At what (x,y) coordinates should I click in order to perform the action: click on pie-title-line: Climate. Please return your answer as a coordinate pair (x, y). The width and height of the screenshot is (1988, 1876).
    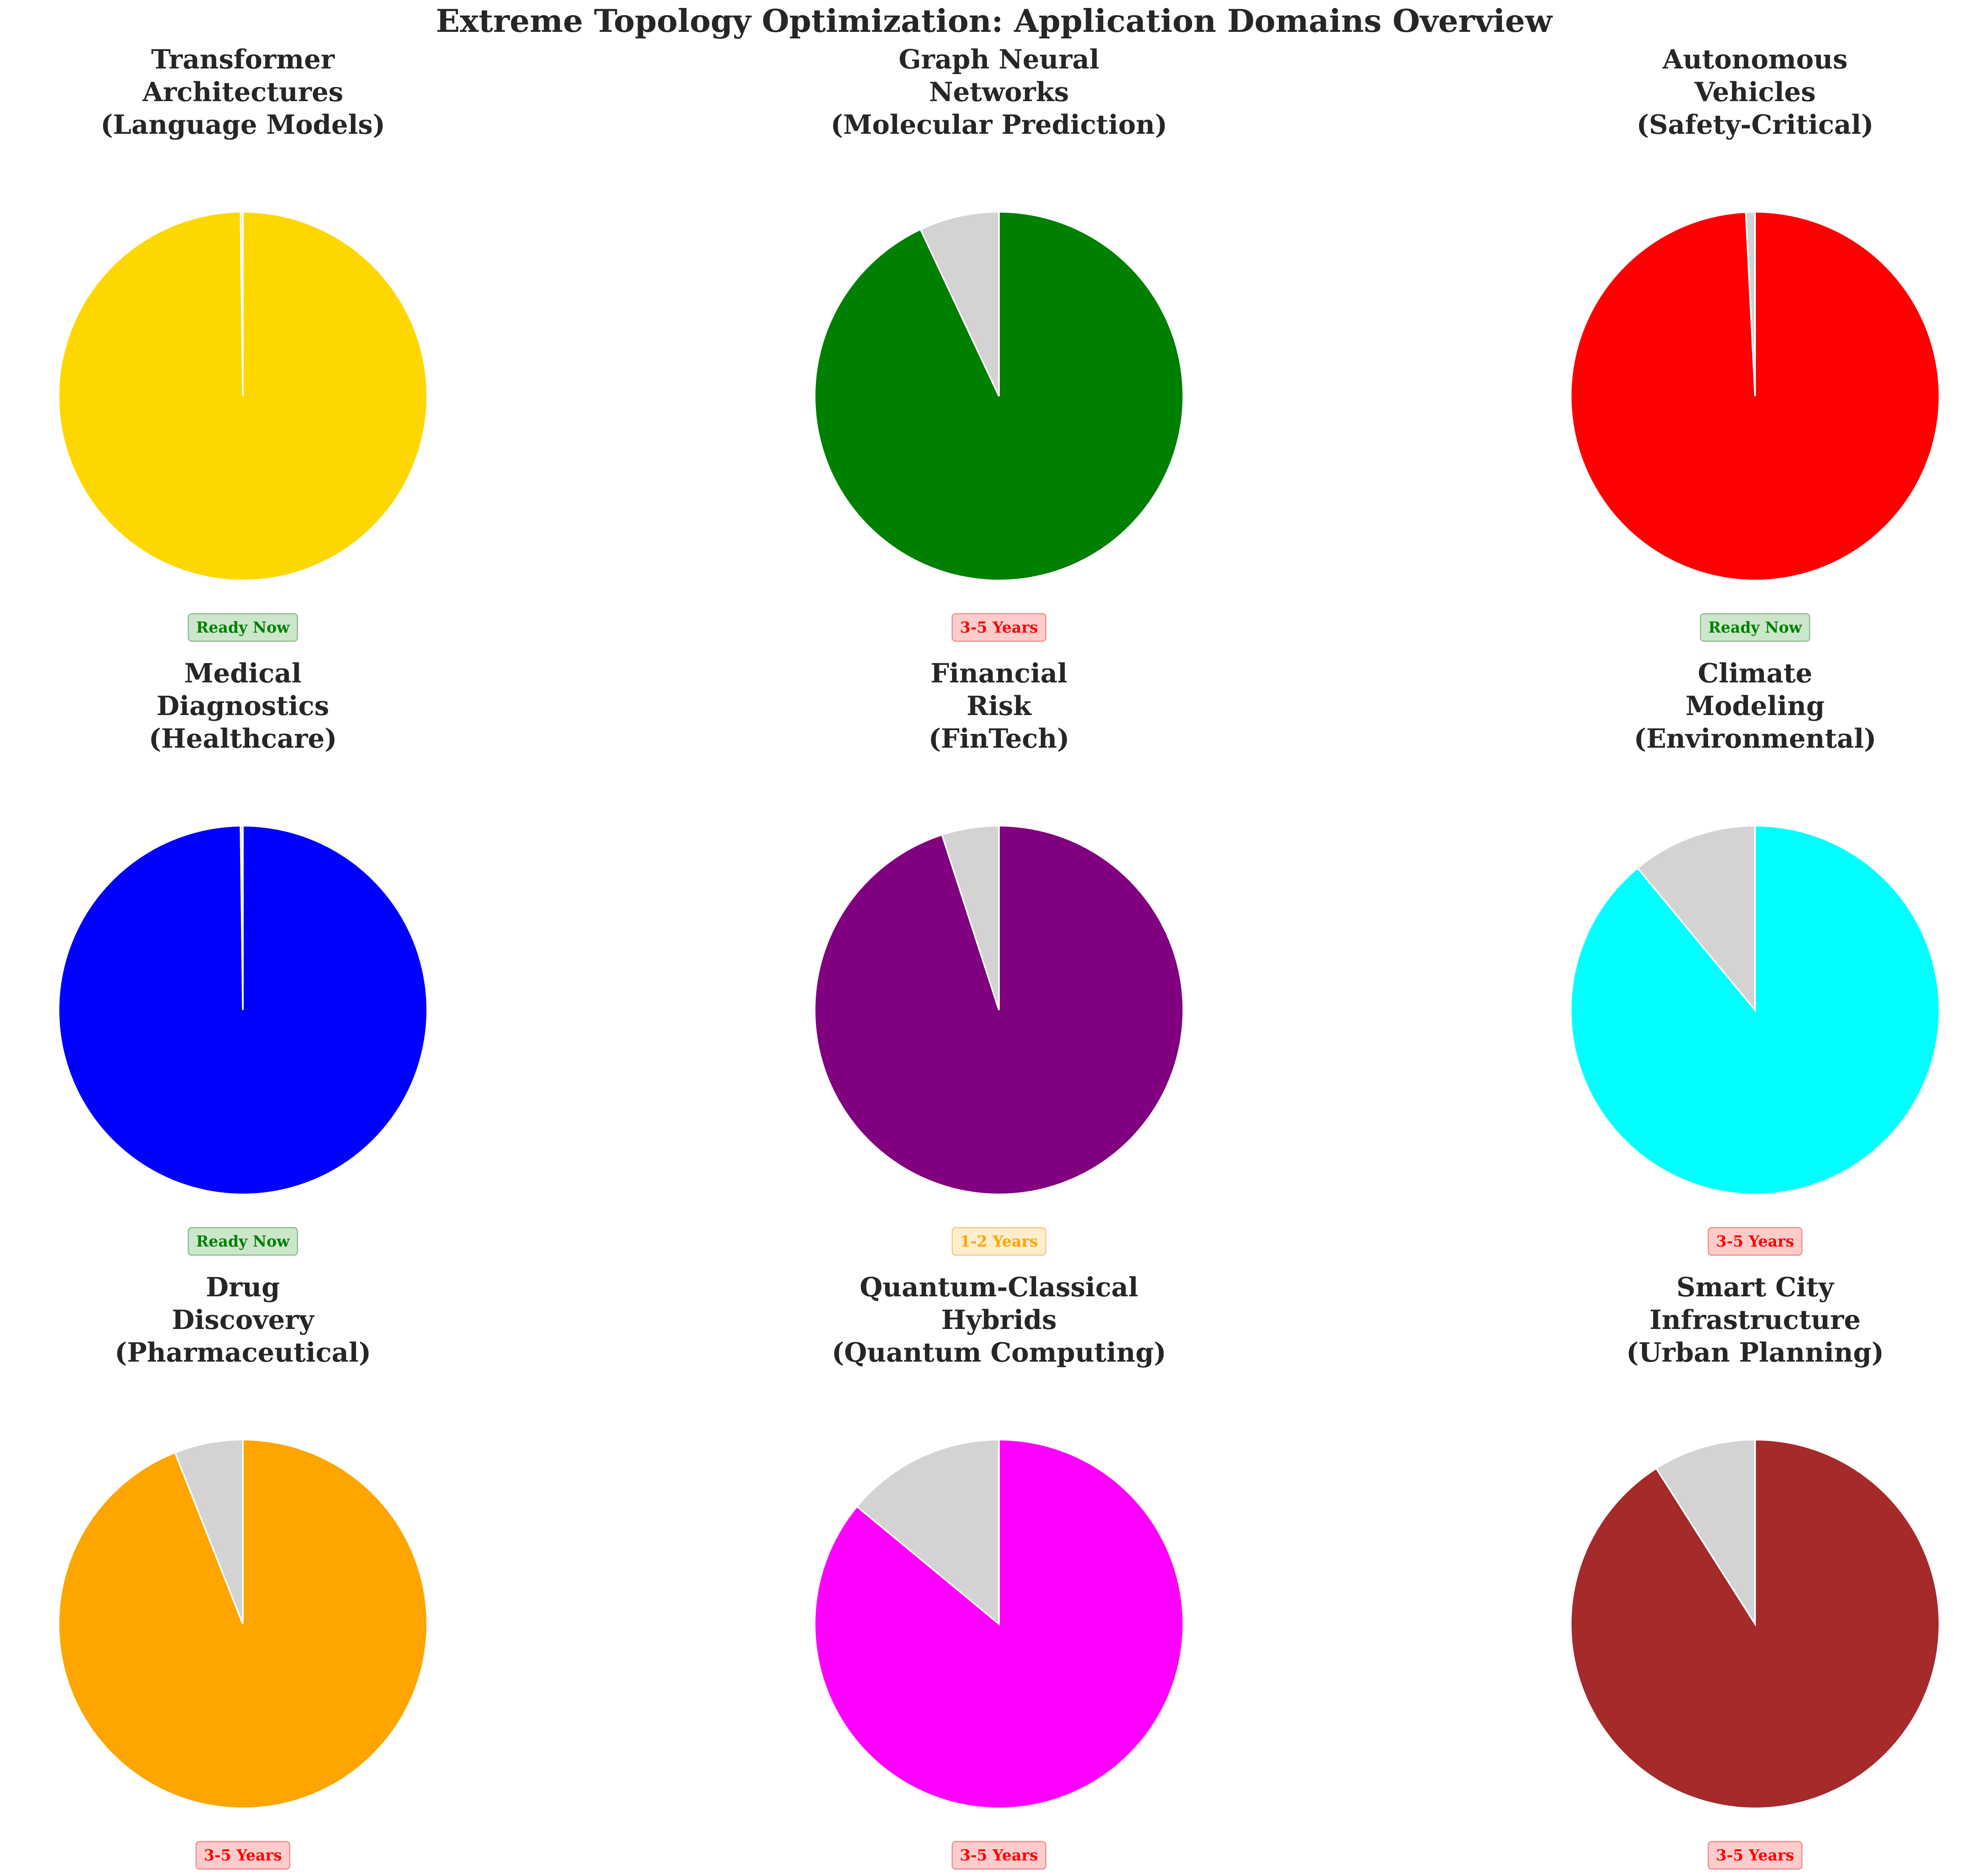
    Looking at the image, I should click on (1755, 673).